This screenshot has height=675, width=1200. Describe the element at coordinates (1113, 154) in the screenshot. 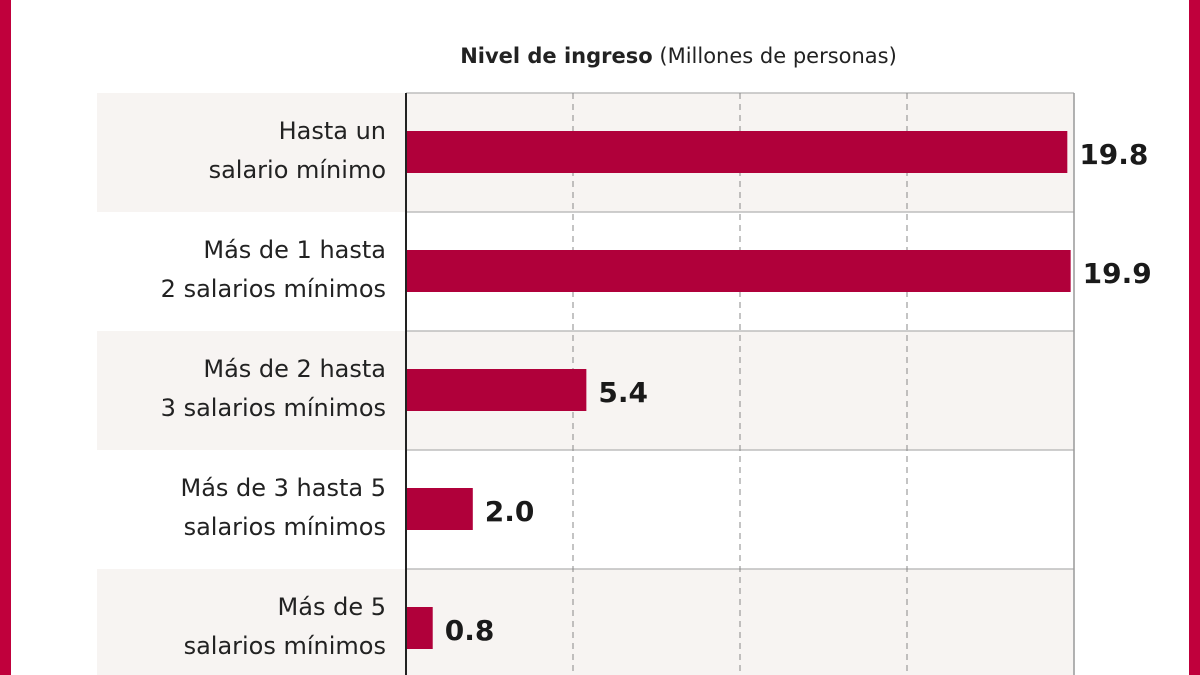

I see `value-label: 19.8` at that location.